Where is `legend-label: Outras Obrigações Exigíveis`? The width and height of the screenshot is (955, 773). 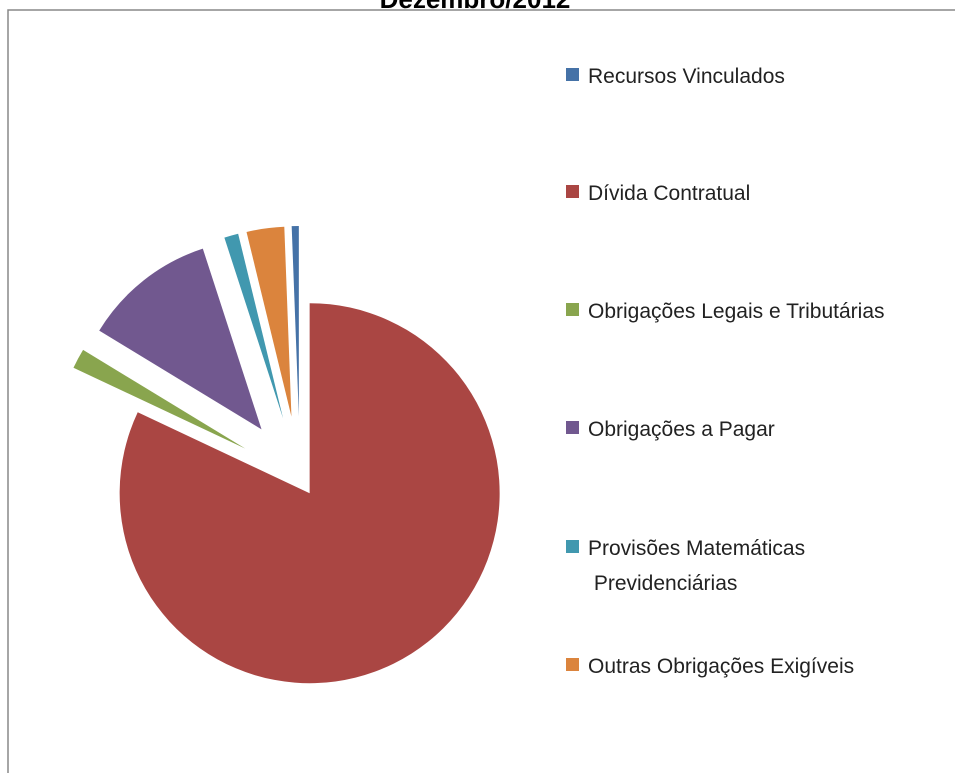 legend-label: Outras Obrigações Exigíveis is located at coordinates (721, 666).